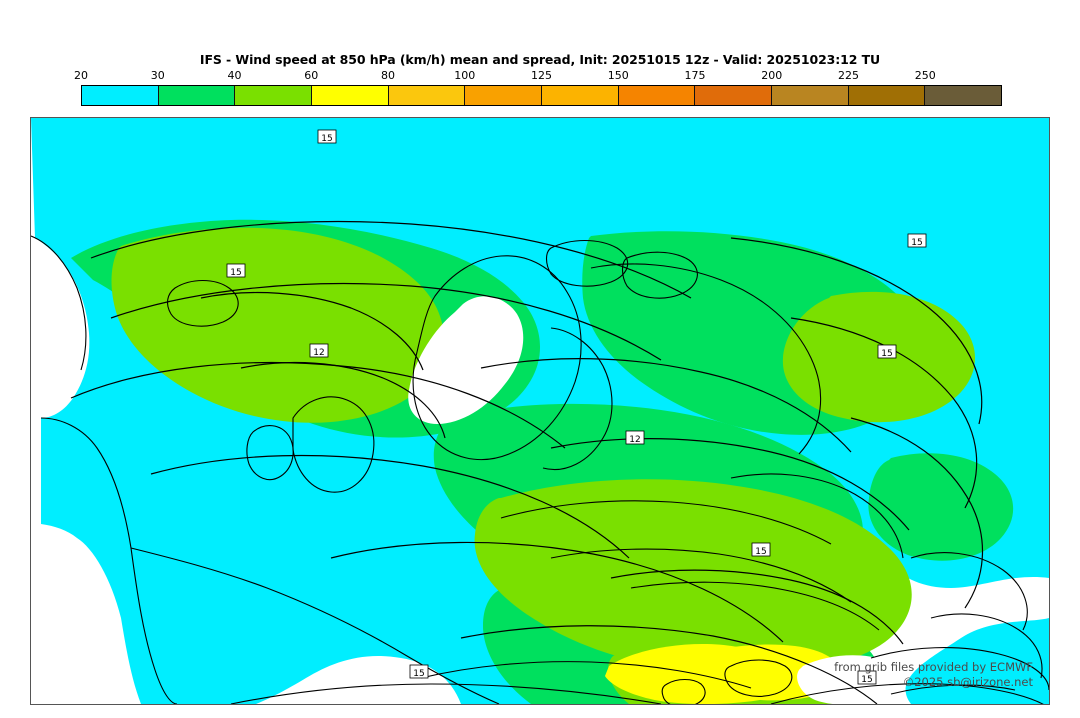 This screenshot has width=1080, height=718. I want to click on colorbar-gradient, so click(541, 95).